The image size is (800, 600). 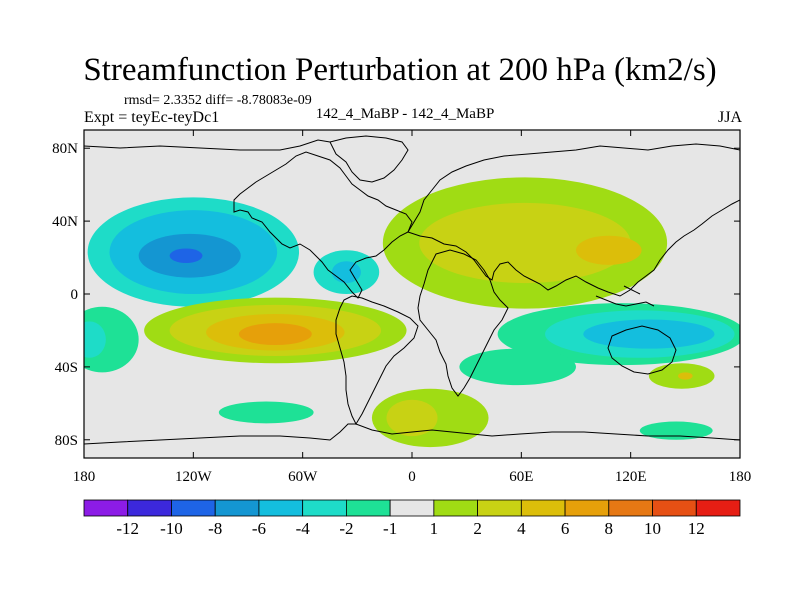 I want to click on colorbar-label: -4, so click(x=303, y=528).